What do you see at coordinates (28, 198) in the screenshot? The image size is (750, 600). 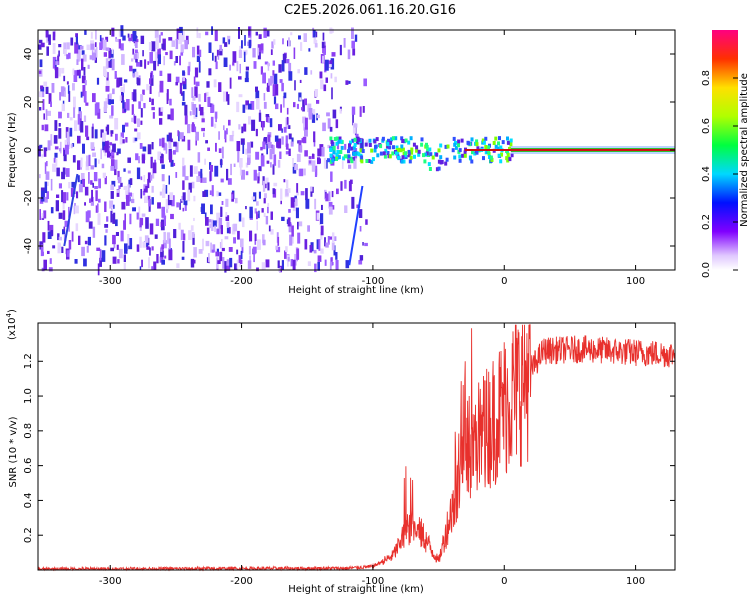 I see `spectrogram-y-tick-label: -20` at bounding box center [28, 198].